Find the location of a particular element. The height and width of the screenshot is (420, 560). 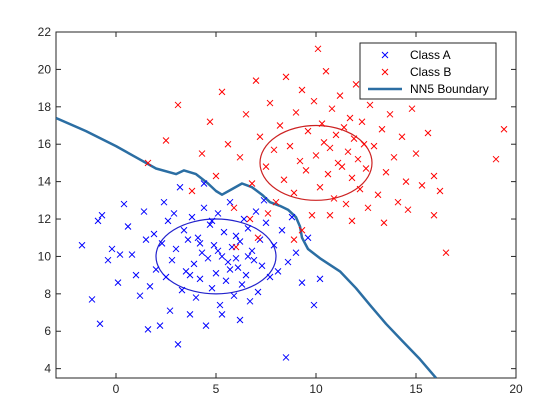

class-ellipse is located at coordinates (316, 162).